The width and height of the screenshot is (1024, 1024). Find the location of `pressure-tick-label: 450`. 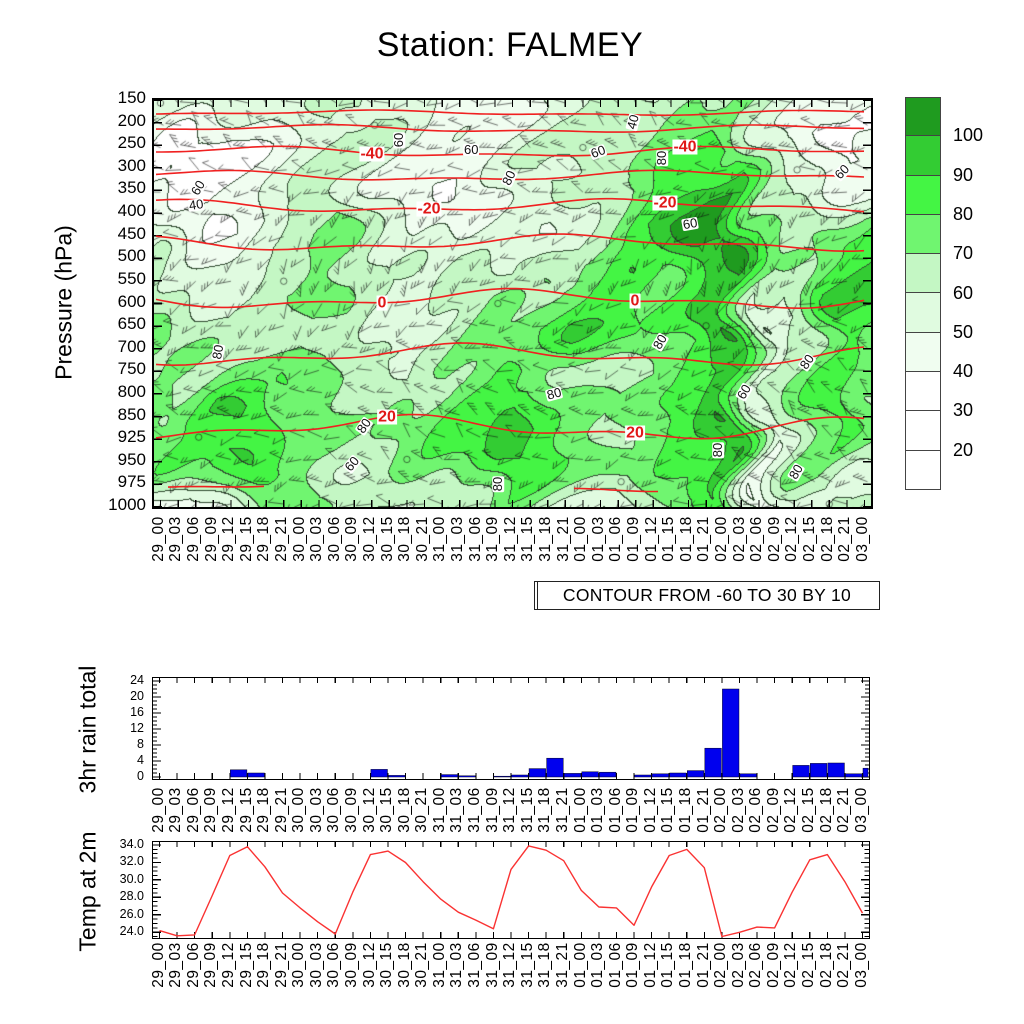

pressure-tick-label: 450 is located at coordinates (131, 233).